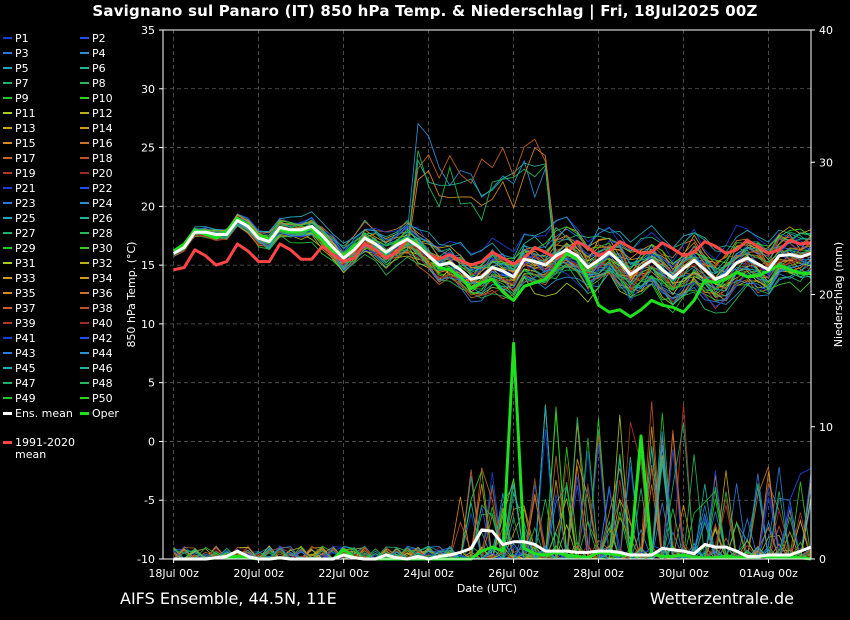  I want to click on legend-item-p6: P6, so click(93, 69).